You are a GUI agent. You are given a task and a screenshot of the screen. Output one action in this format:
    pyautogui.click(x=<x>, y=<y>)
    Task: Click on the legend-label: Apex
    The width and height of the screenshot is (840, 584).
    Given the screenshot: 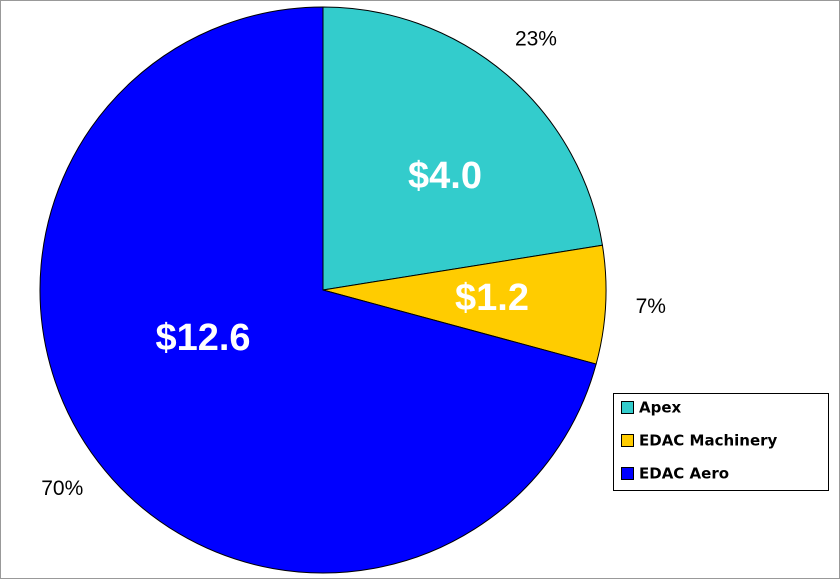 What is the action you would take?
    pyautogui.click(x=660, y=408)
    